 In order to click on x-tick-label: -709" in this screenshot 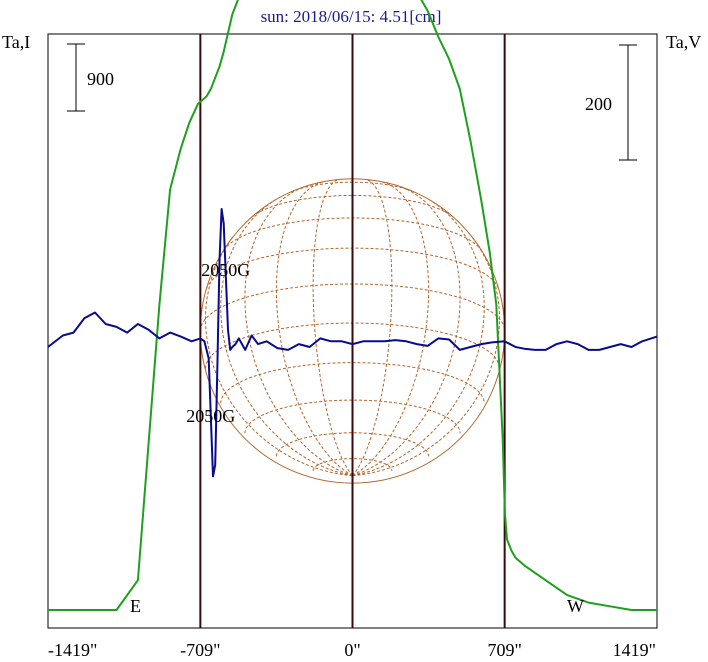, I will do `click(200, 650)`.